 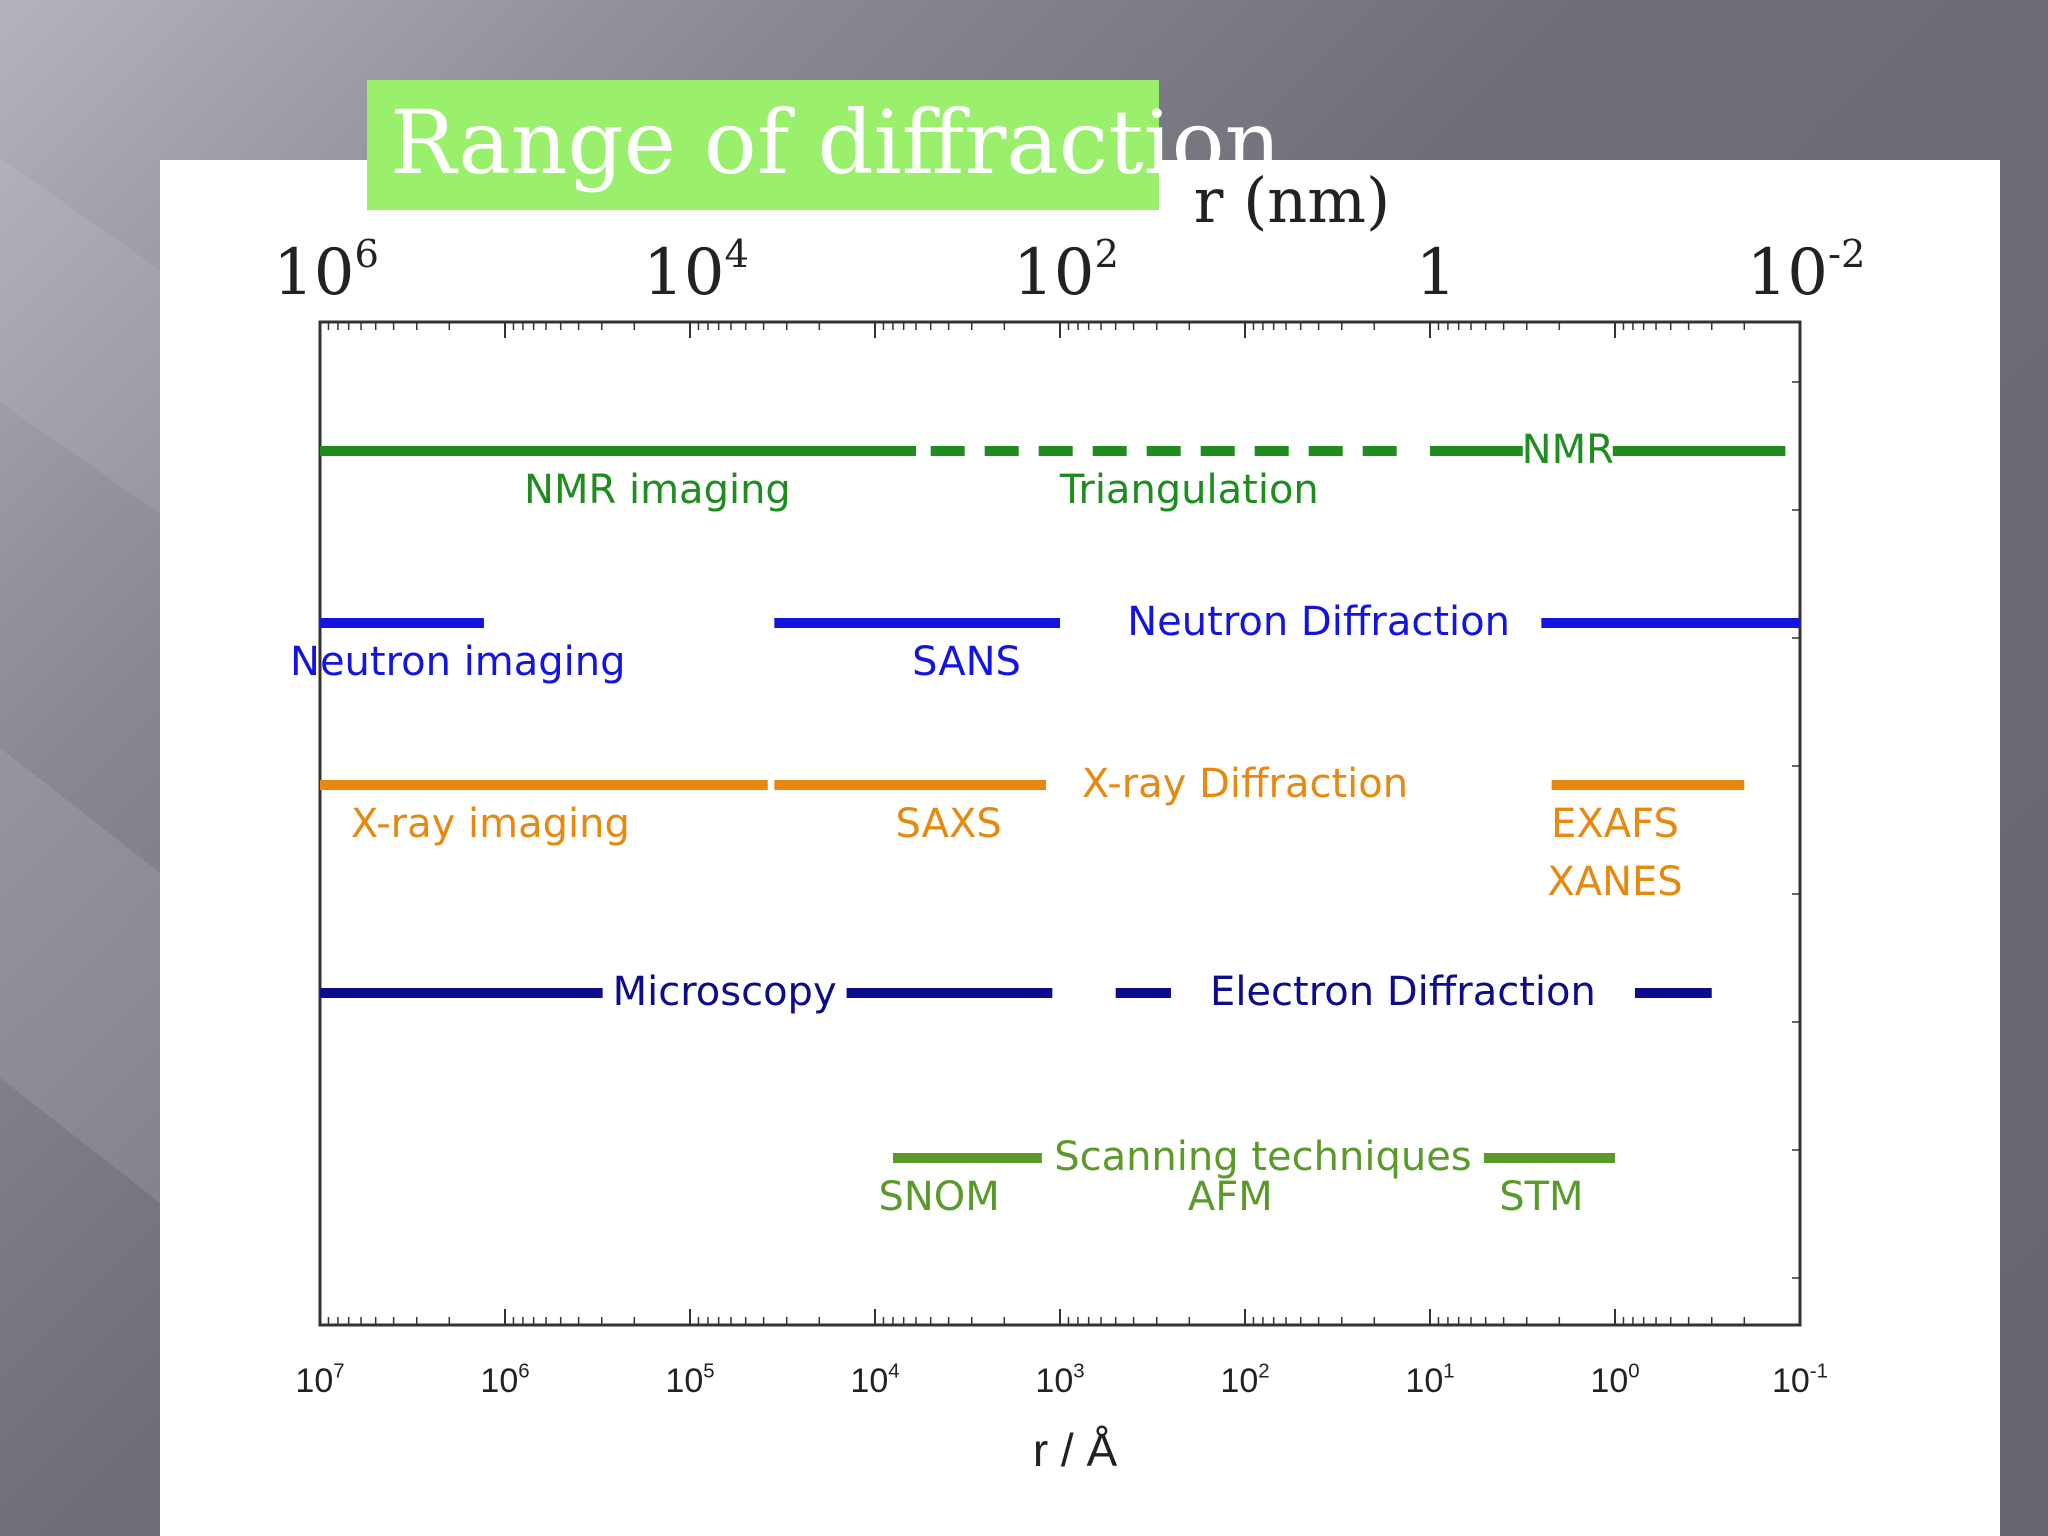 What do you see at coordinates (1800, 1380) in the screenshot?
I see `bottom-tick-label: 10⁻¹` at bounding box center [1800, 1380].